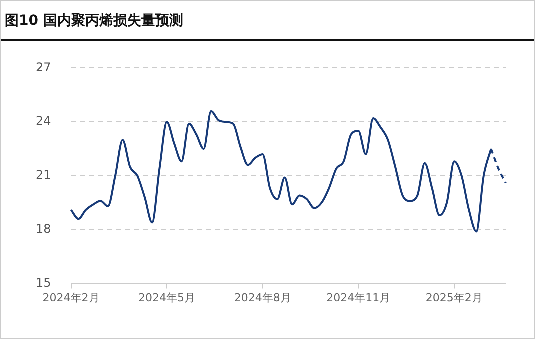 This screenshot has height=339, width=535. What do you see at coordinates (44, 67) in the screenshot?
I see `y-tick-label: 27` at bounding box center [44, 67].